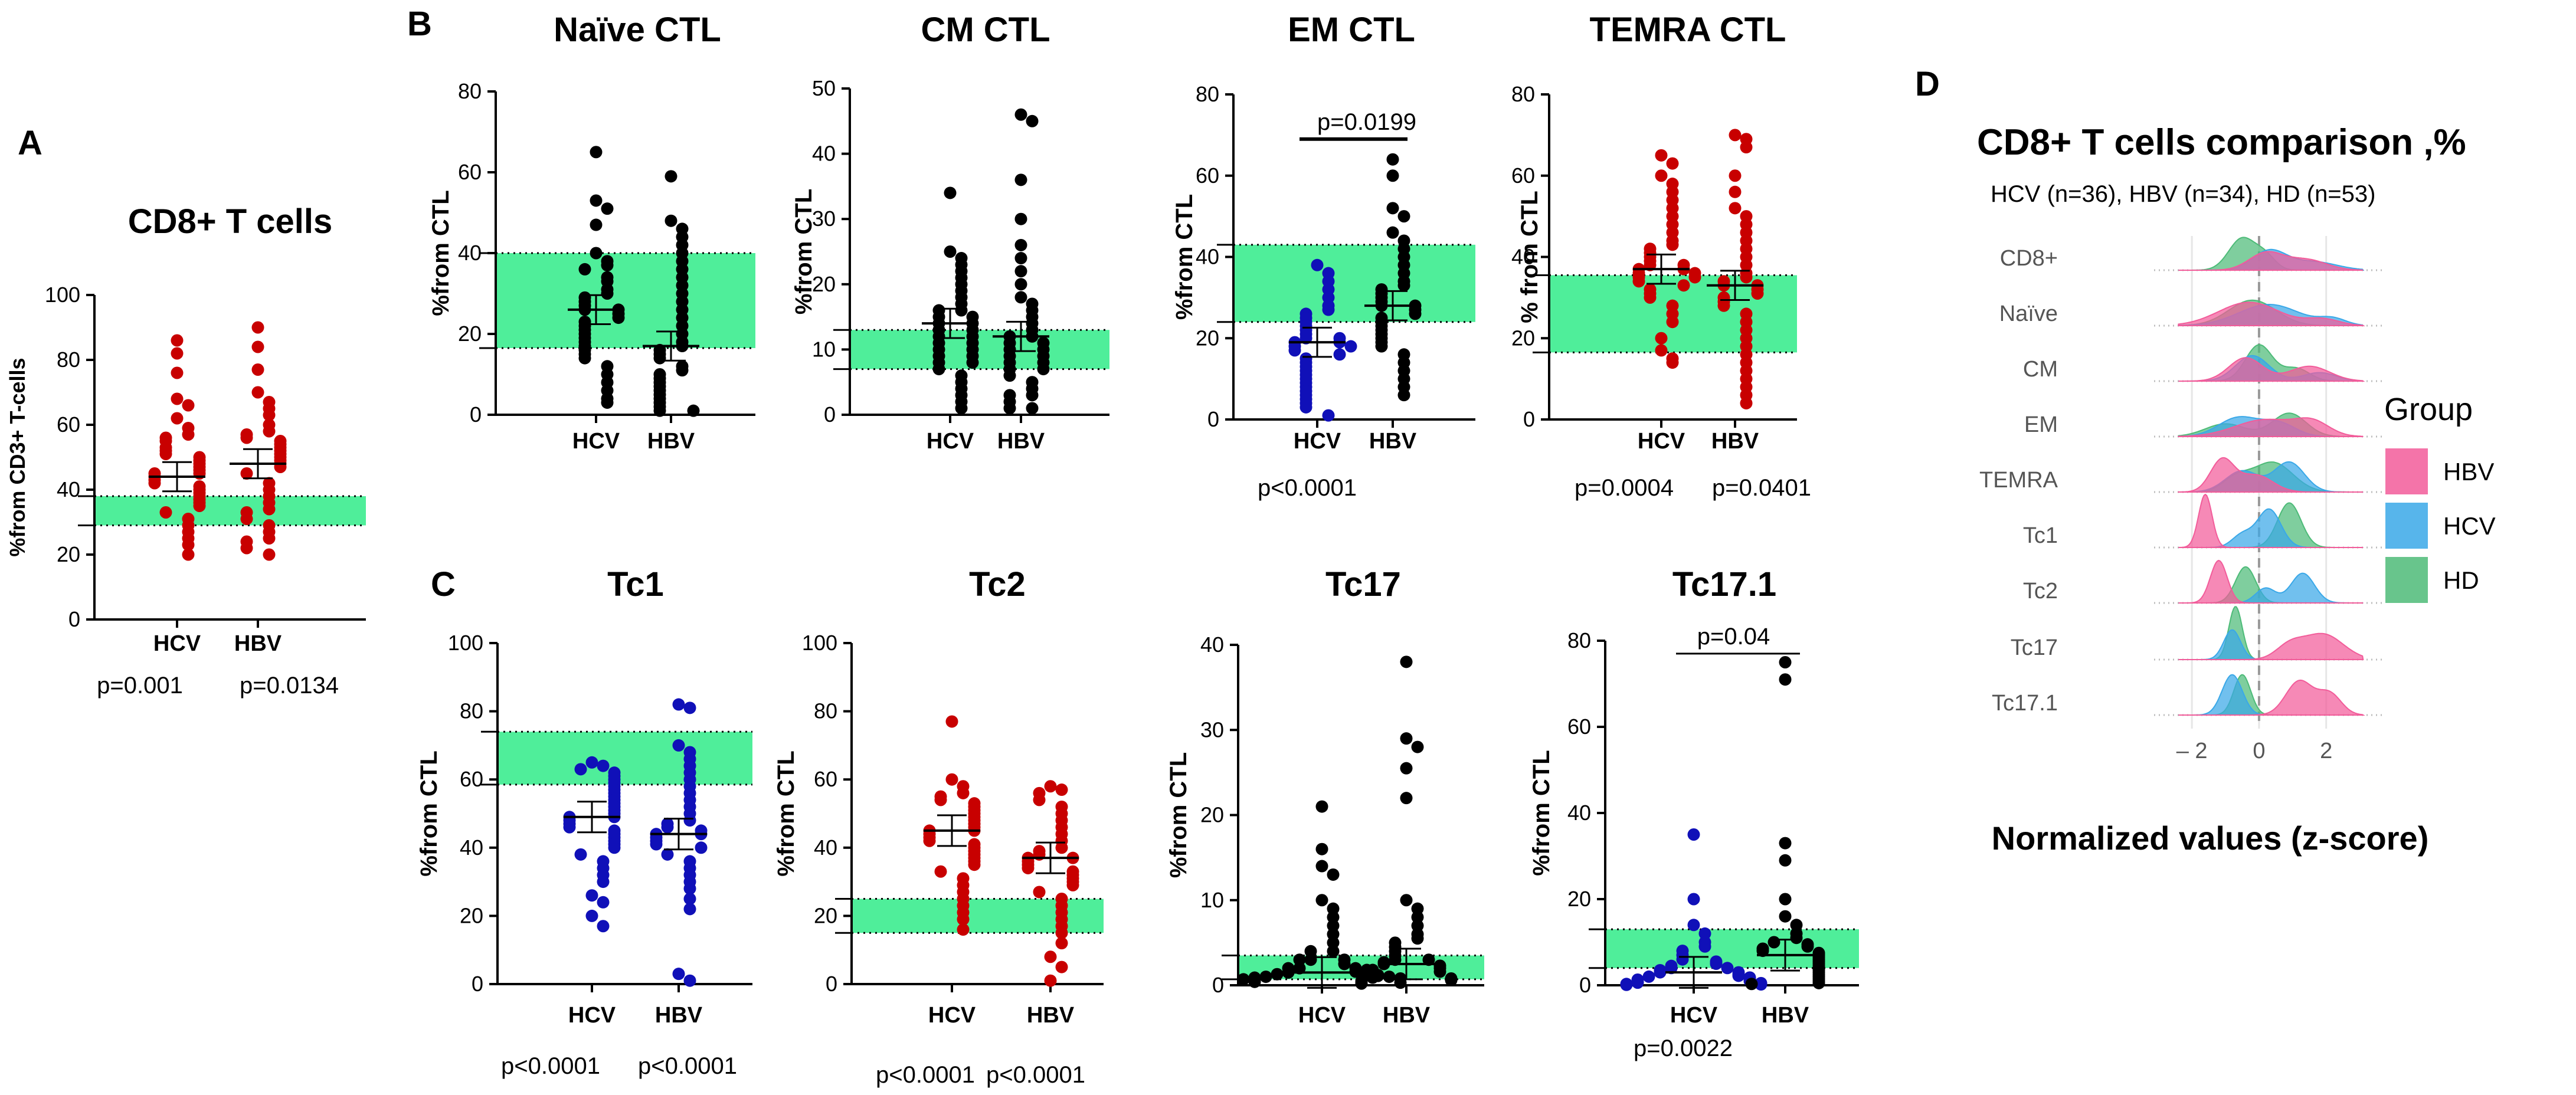 Image resolution: width=2576 pixels, height=1095 pixels. What do you see at coordinates (1212, 900) in the screenshot?
I see `y-tick-label: 10` at bounding box center [1212, 900].